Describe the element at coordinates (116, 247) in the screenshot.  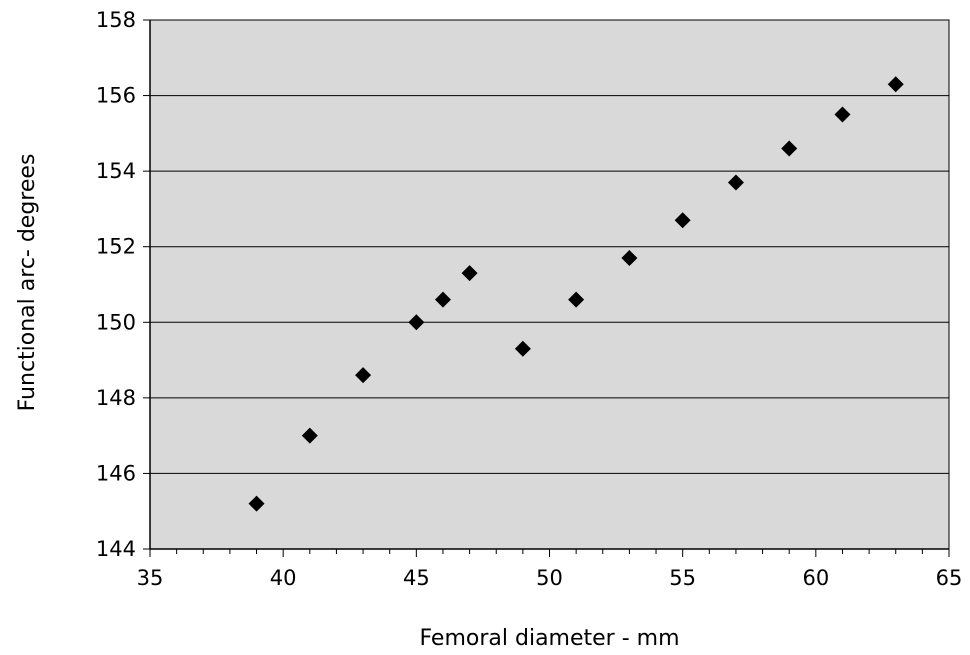
I see `y-tick-label-152: 152` at that location.